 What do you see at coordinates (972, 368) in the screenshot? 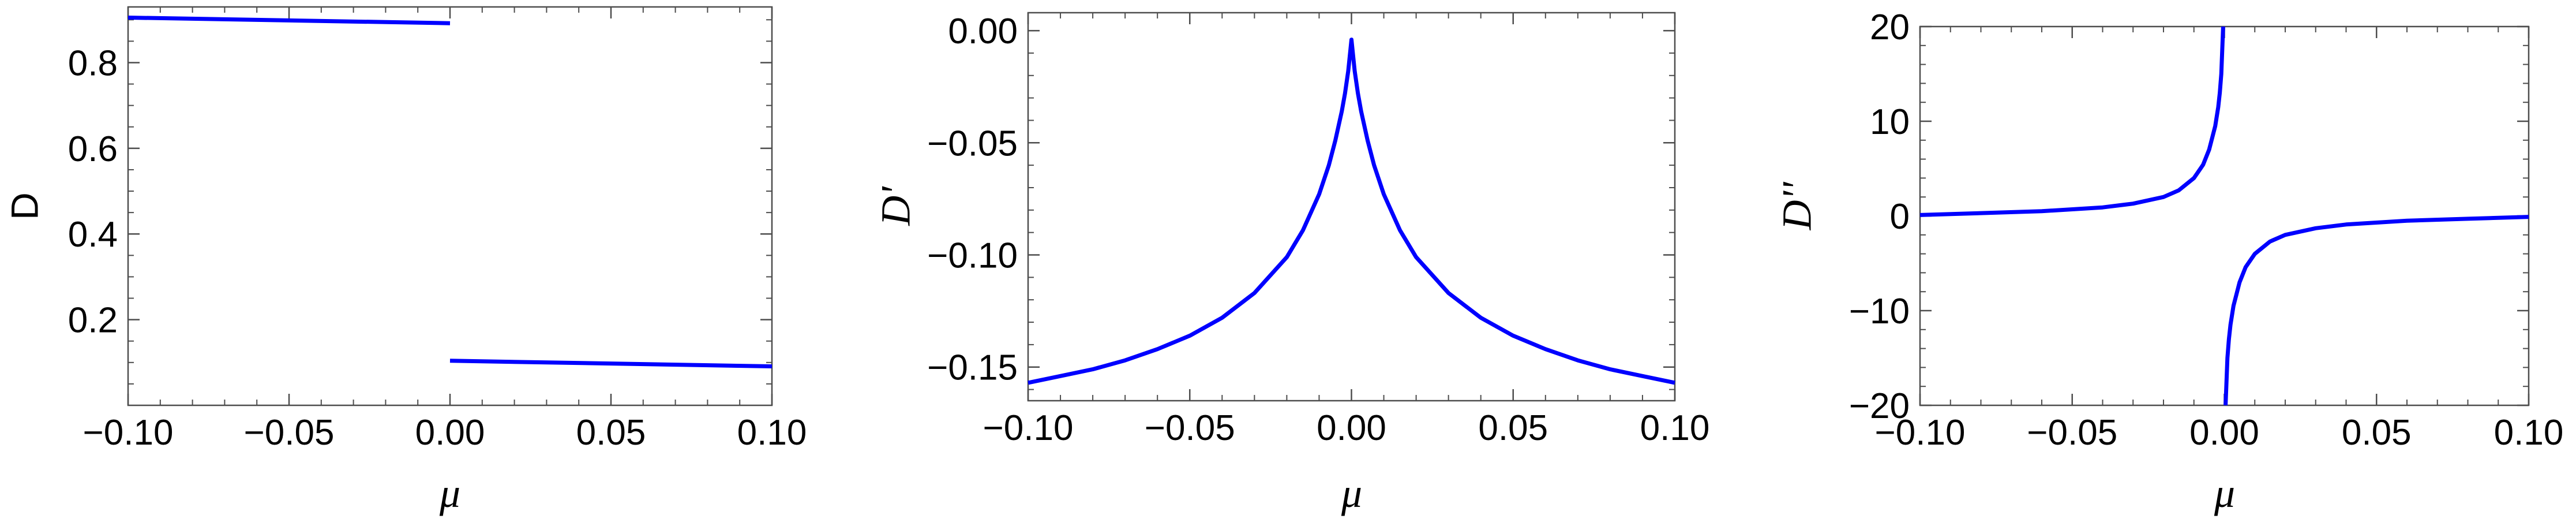
I see `y-tick-label: −0.15` at bounding box center [972, 368].